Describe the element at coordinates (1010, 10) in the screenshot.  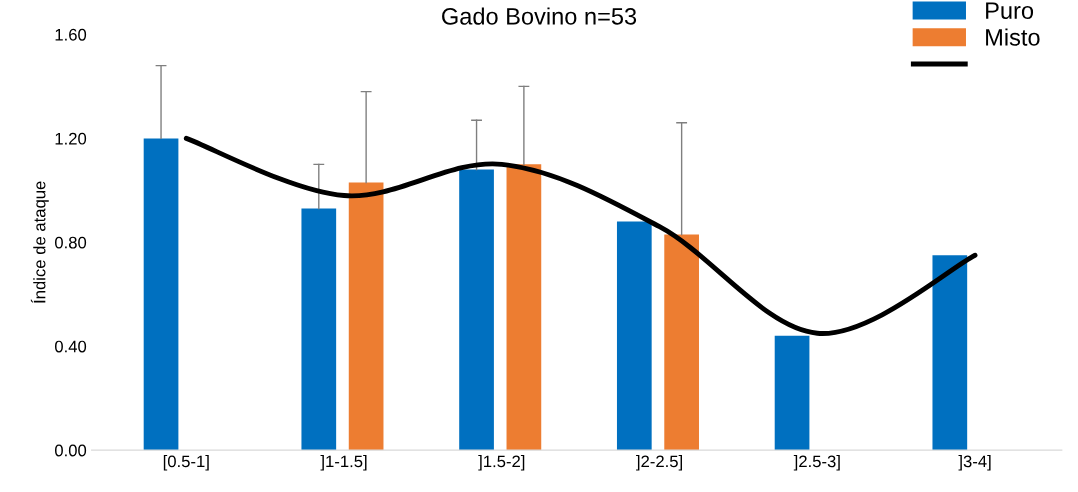
I see `legend-label: Puro` at that location.